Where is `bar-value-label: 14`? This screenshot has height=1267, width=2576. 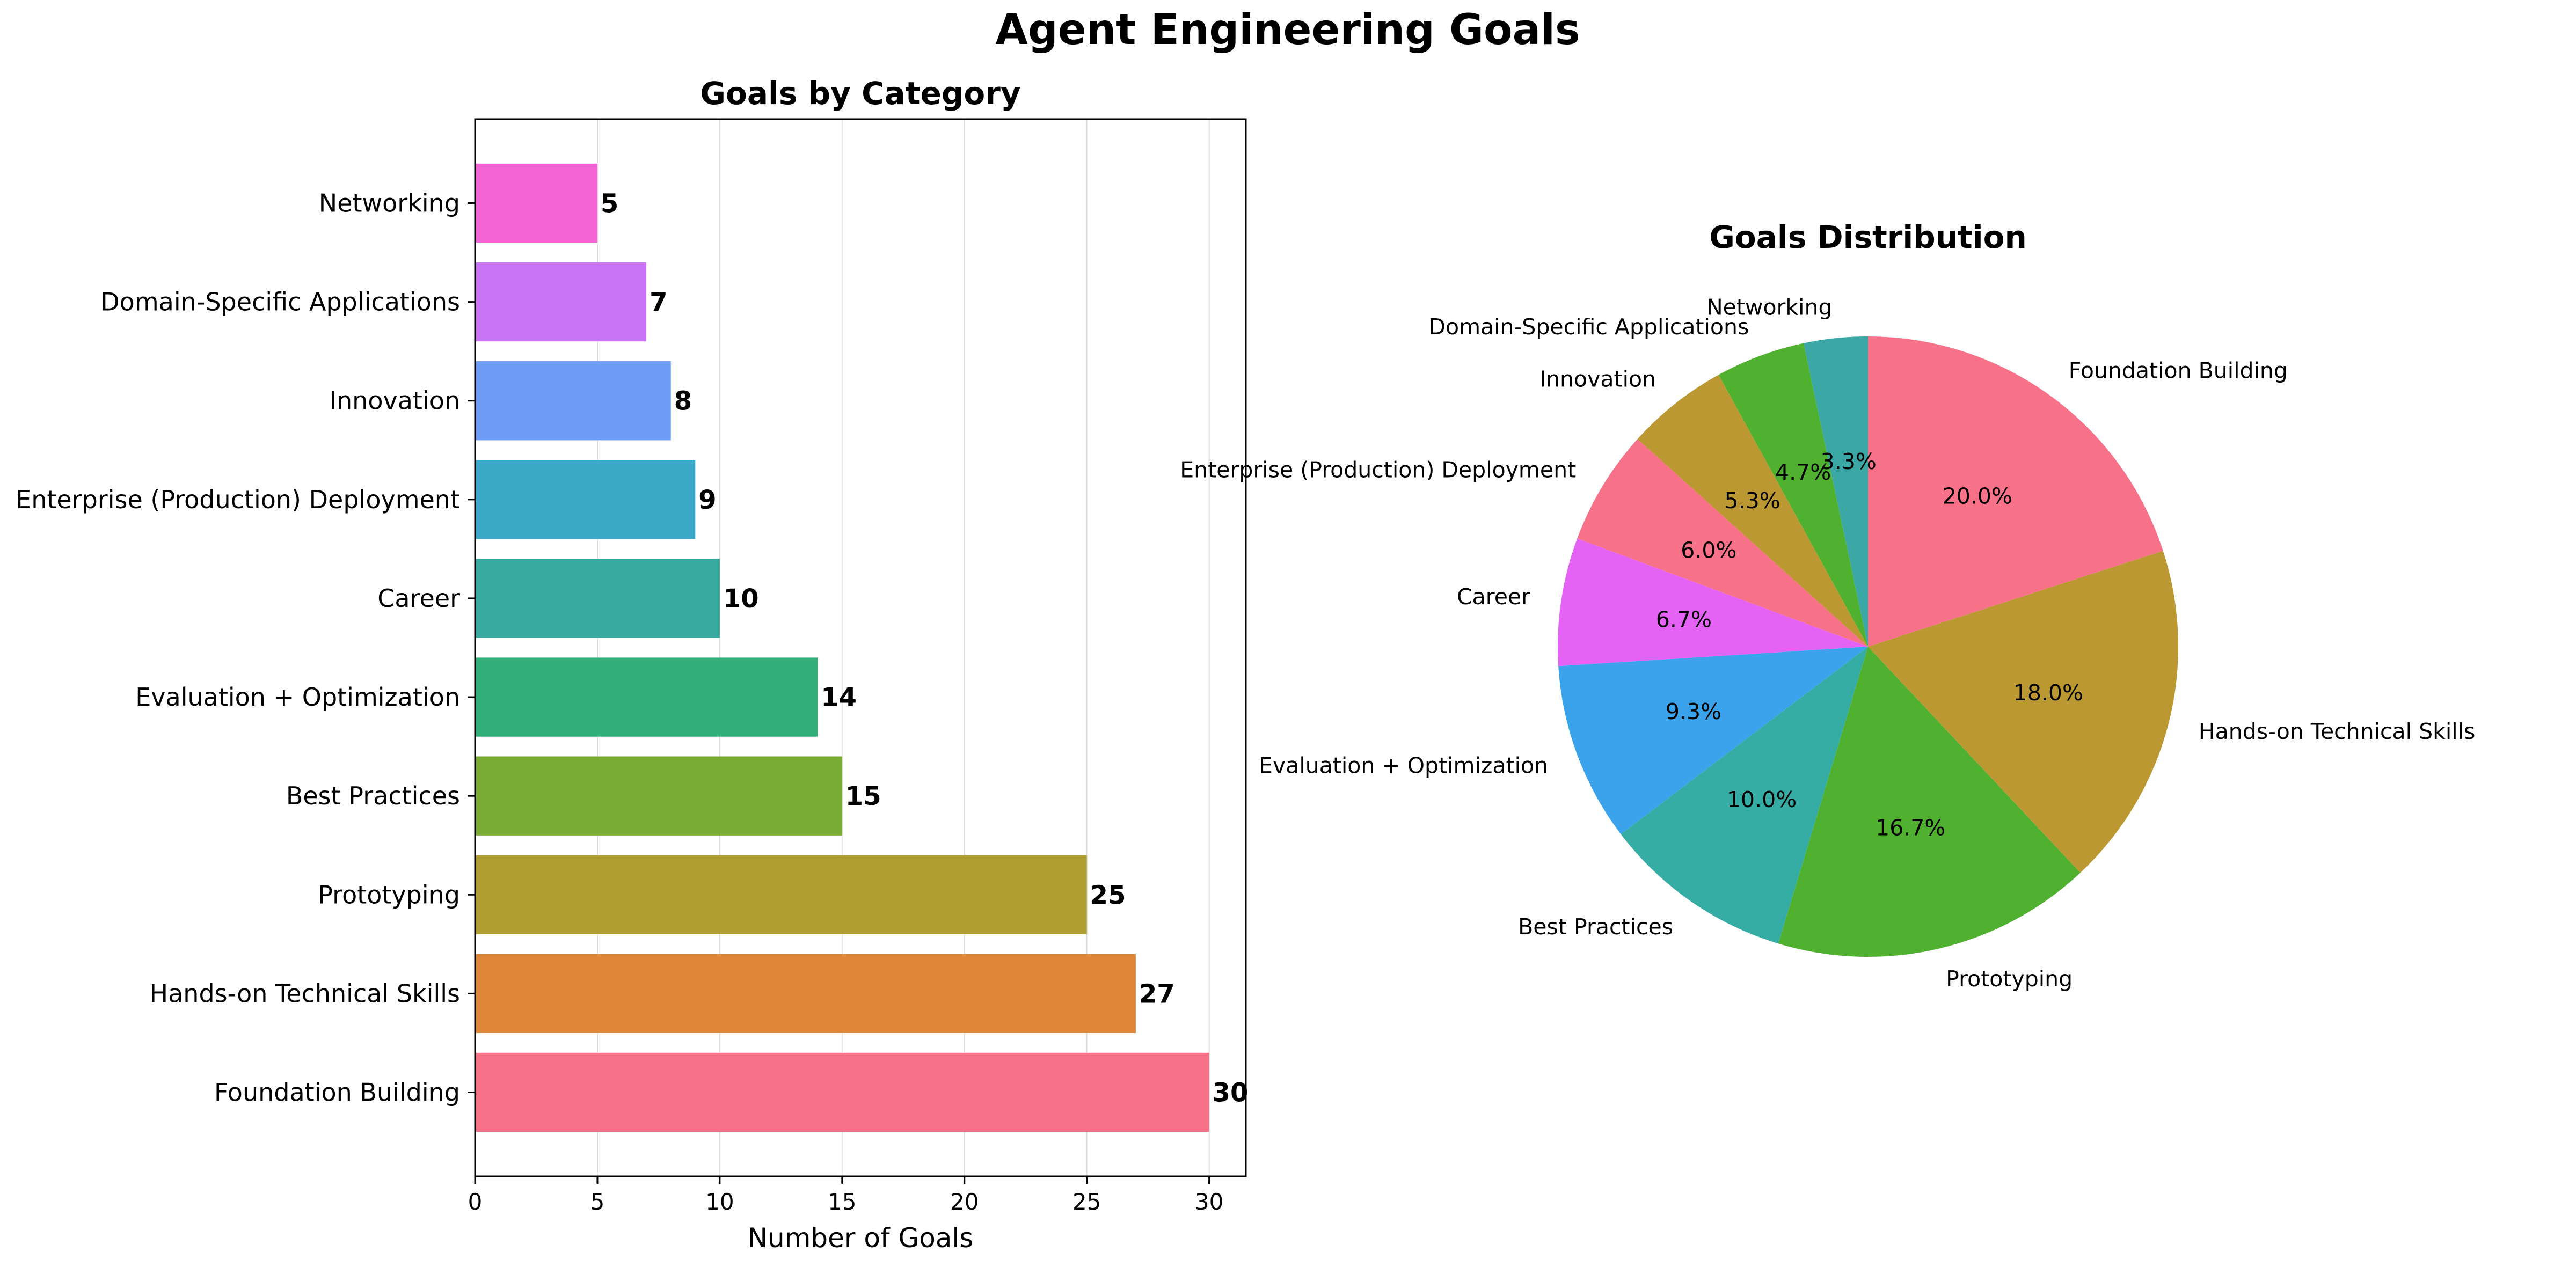
bar-value-label: 14 is located at coordinates (839, 698).